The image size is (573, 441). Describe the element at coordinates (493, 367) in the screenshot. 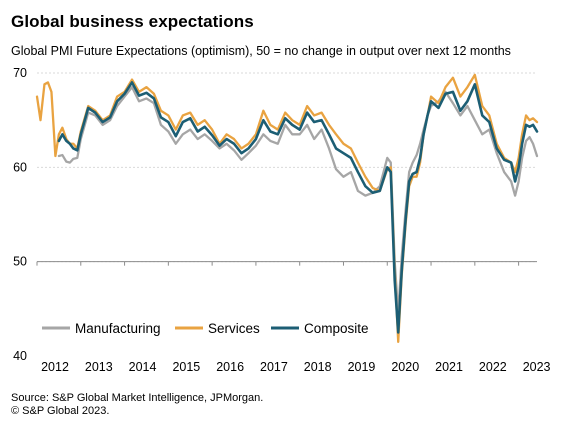

I see `x-tick-label-2022: 2022` at that location.